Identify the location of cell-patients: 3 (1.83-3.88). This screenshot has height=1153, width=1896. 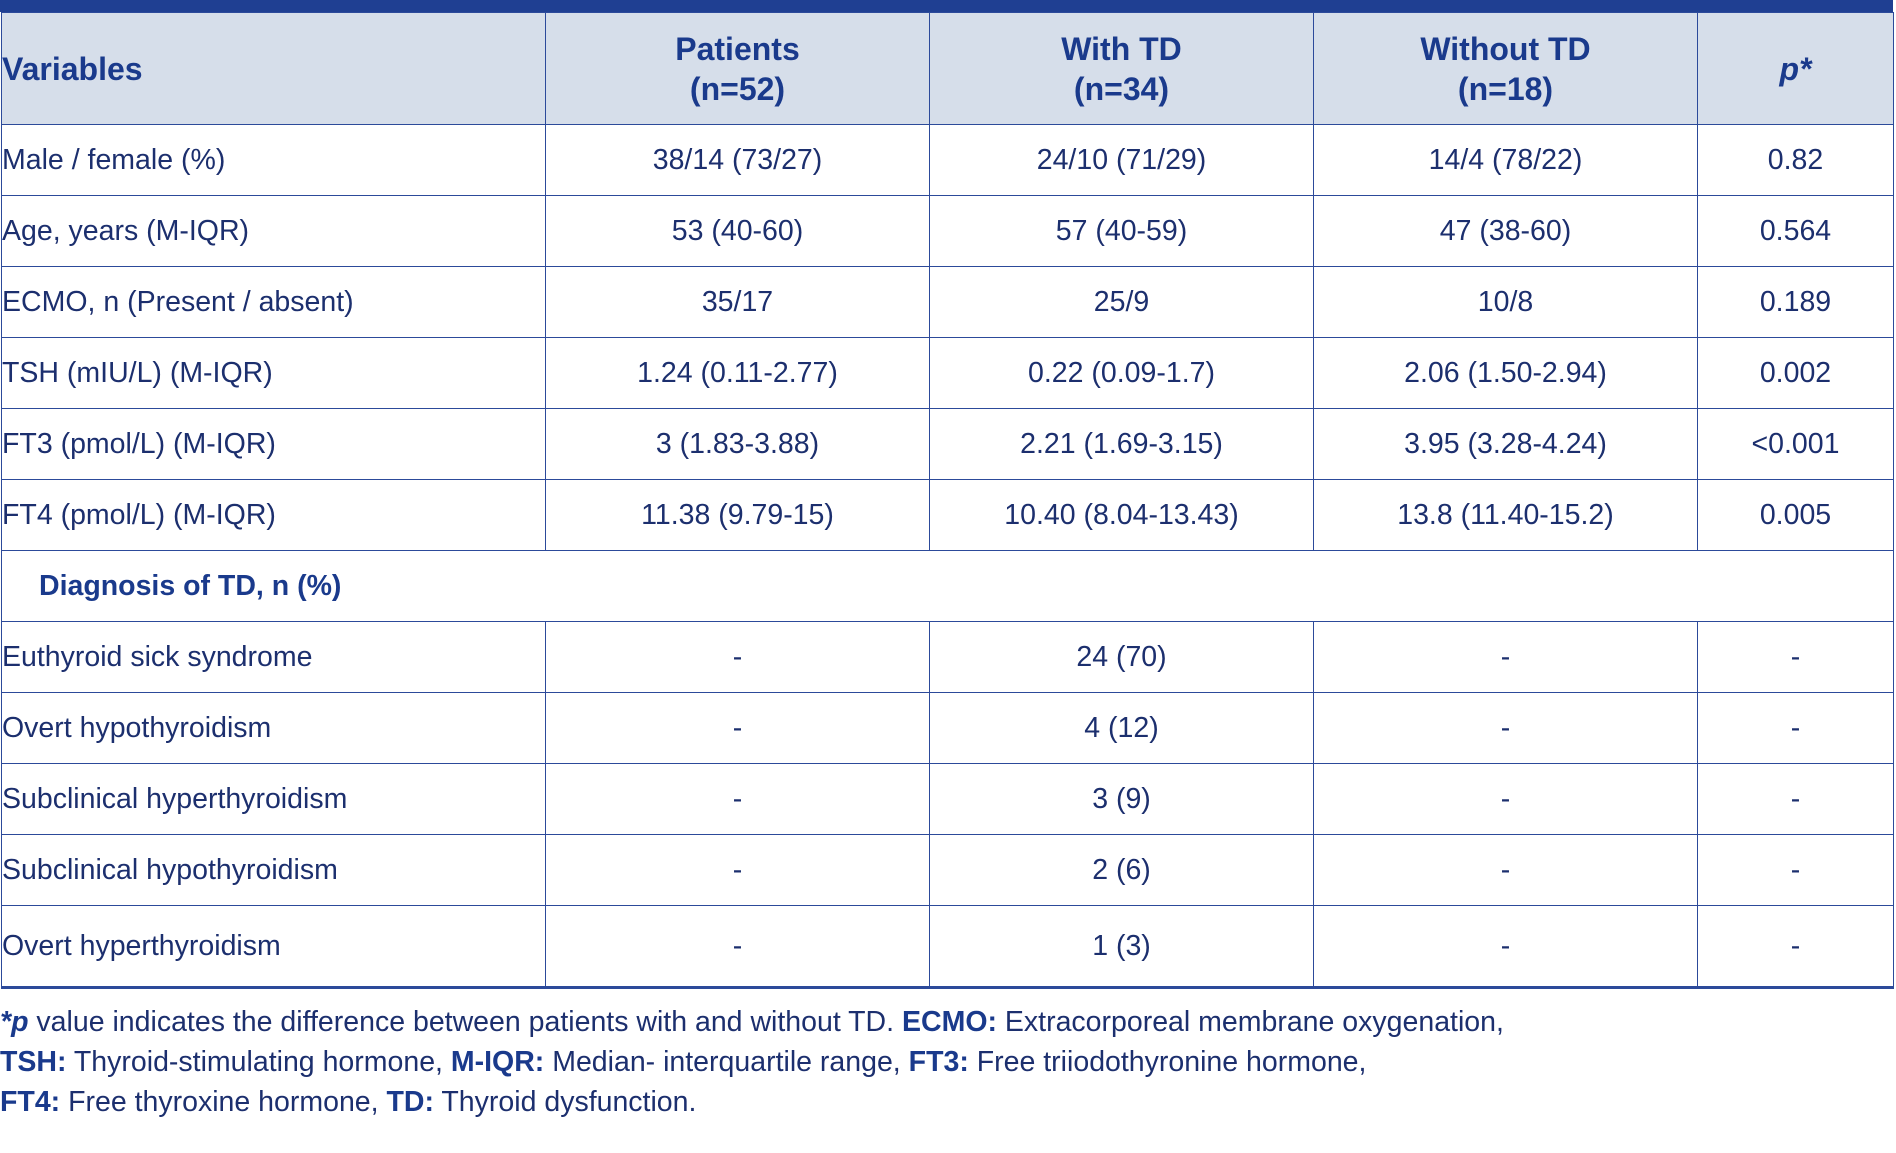
(737, 444).